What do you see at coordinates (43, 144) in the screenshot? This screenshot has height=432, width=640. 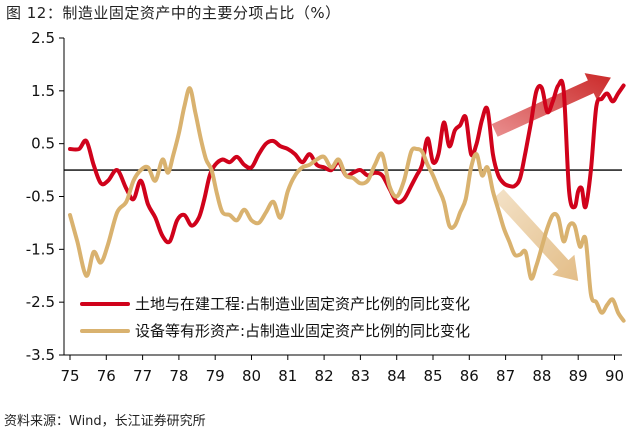 I see `y-tick-label: 0.5` at bounding box center [43, 144].